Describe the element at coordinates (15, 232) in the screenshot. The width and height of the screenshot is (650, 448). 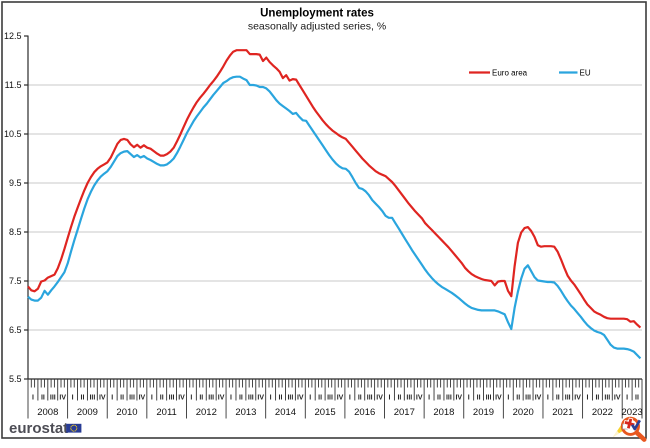
I see `svg-text: 8.5` at that location.